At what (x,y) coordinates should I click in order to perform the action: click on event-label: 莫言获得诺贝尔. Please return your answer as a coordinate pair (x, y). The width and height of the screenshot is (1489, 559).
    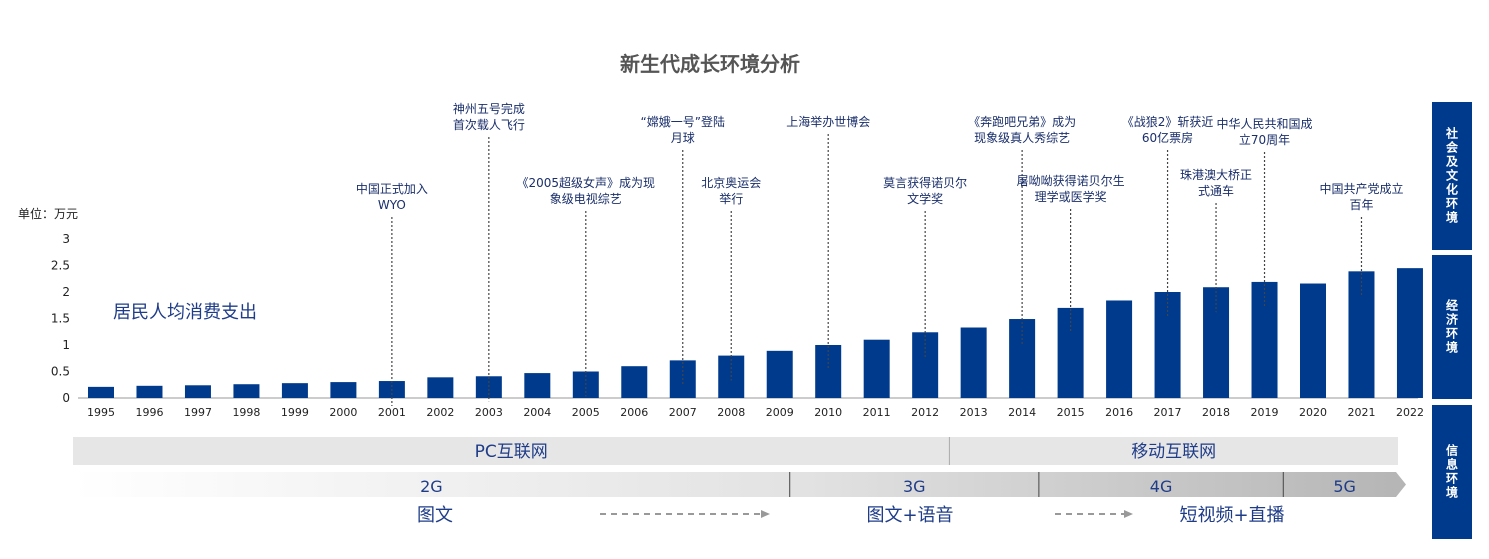
    Looking at the image, I should click on (925, 182).